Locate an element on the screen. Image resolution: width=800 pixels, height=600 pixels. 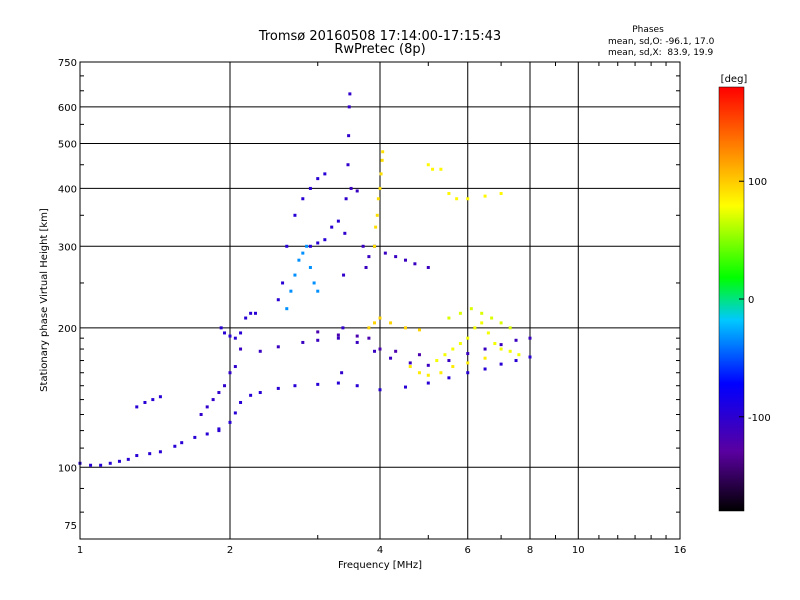
x-tick-label: 4 is located at coordinates (380, 550).